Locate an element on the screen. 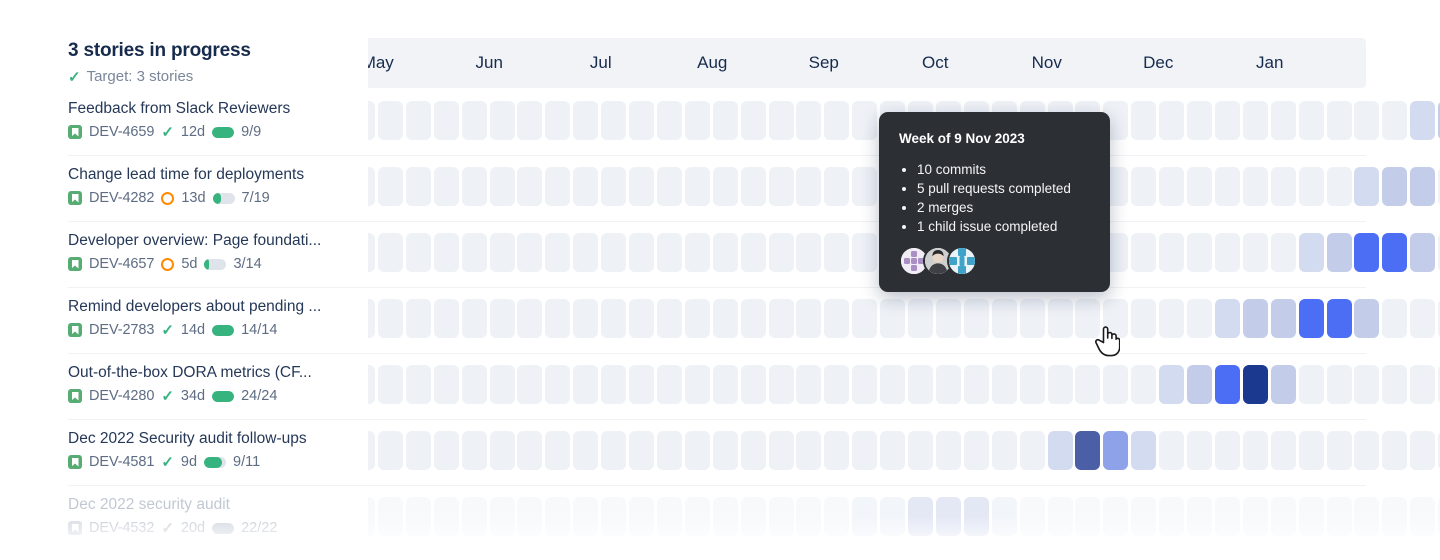  issue-key: DEV-4282 is located at coordinates (122, 198).